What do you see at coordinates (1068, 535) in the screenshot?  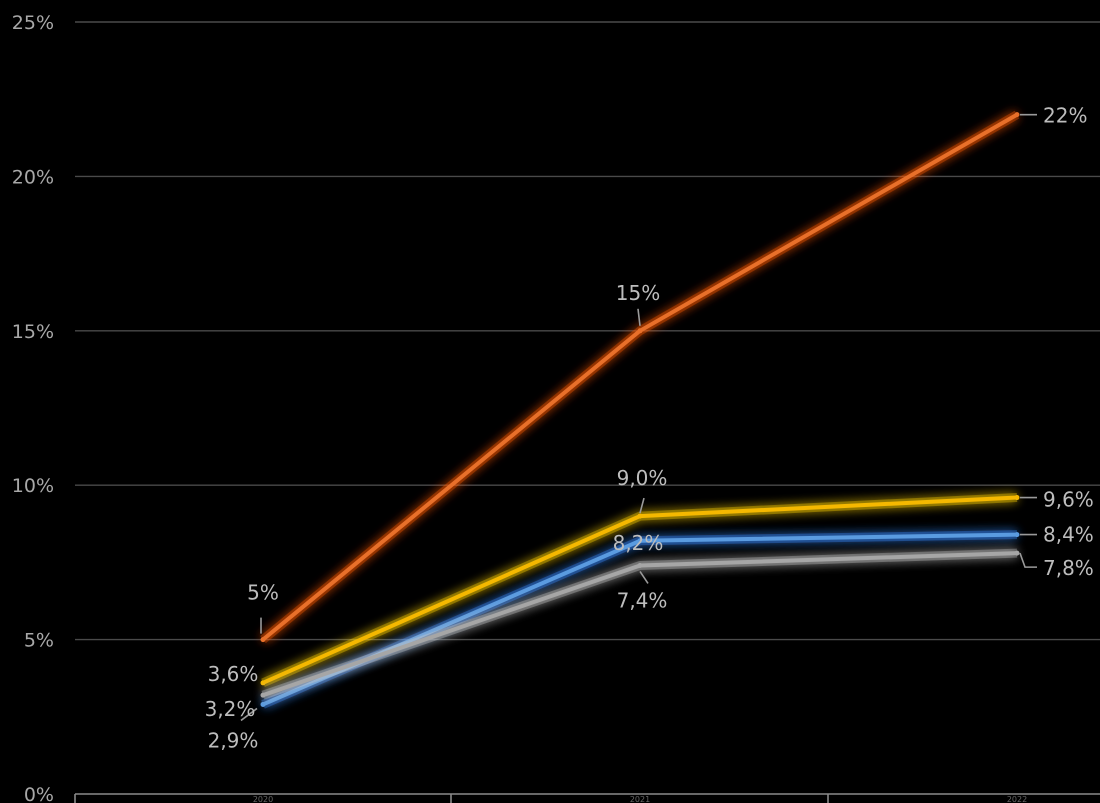 I see `data-label: 8,4%` at bounding box center [1068, 535].